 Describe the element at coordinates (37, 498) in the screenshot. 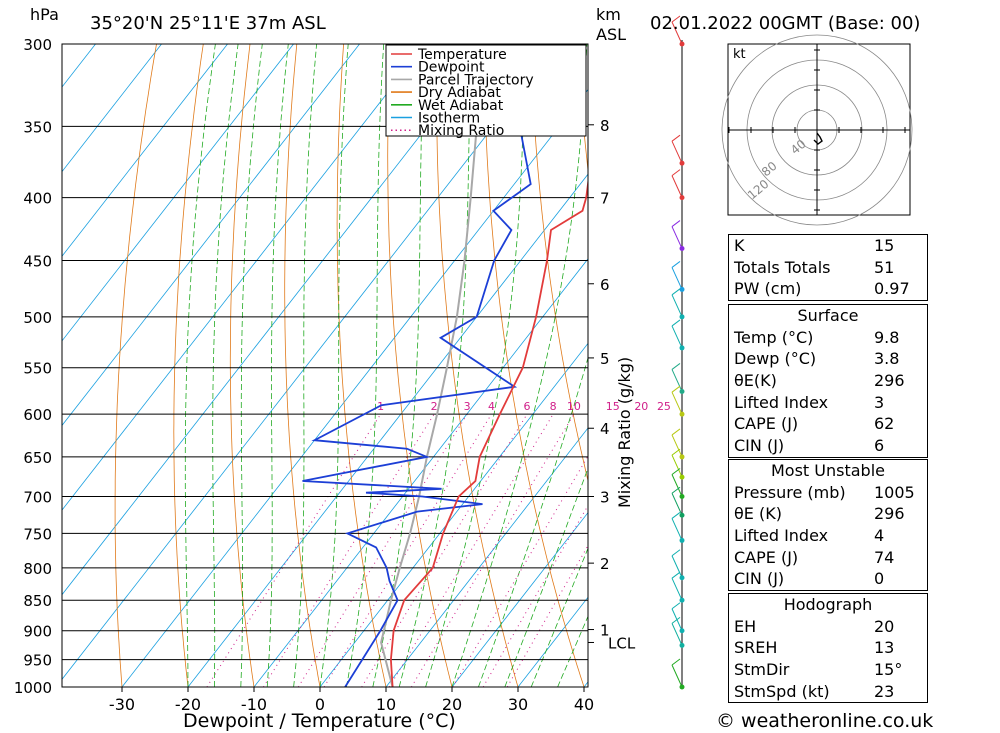

I see `pressure-tick-label: 700` at that location.